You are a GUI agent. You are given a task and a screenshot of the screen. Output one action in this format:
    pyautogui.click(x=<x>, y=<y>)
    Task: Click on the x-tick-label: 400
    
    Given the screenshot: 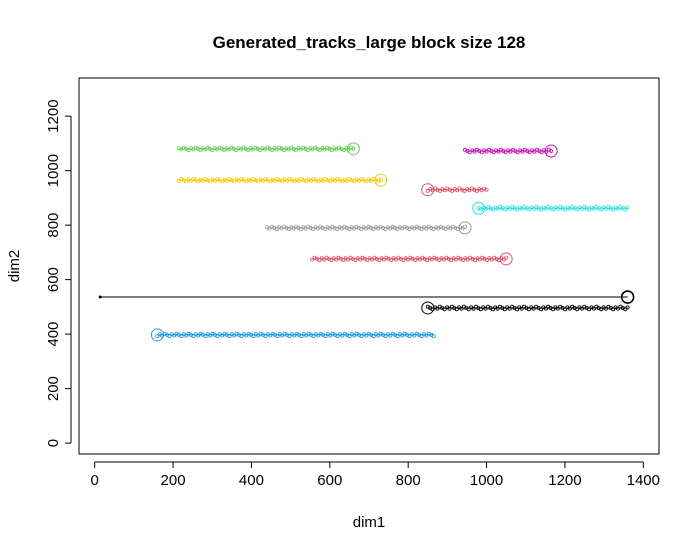 What is the action you would take?
    pyautogui.click(x=251, y=480)
    